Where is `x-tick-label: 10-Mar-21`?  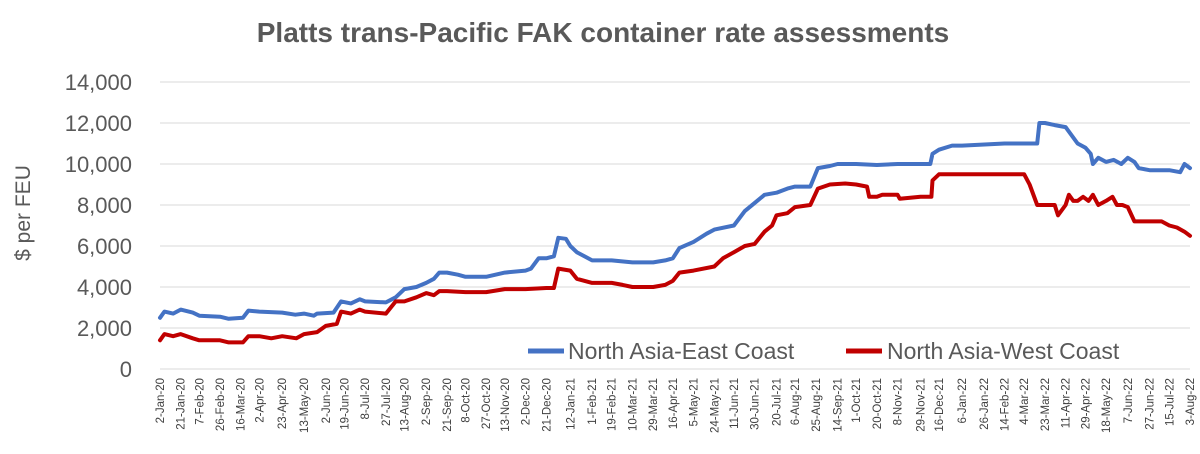 x-tick-label: 10-Mar-21 is located at coordinates (633, 404).